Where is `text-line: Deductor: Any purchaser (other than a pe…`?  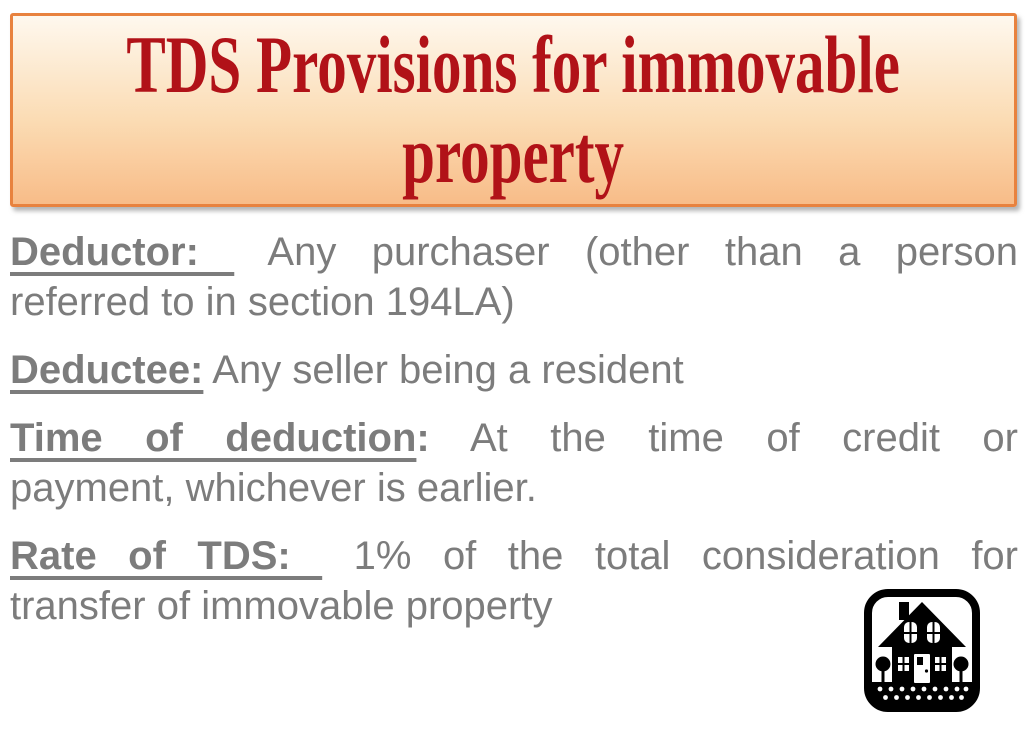 text-line: Deductor: Any purchaser (other than a pe… is located at coordinates (514, 252).